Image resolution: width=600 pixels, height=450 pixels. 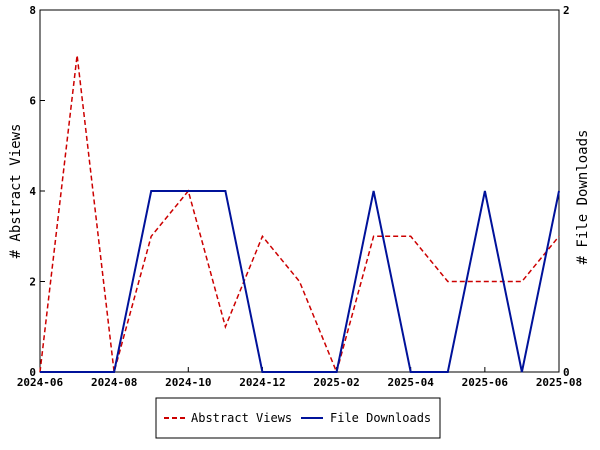 What do you see at coordinates (32, 191) in the screenshot?
I see `y-left-tick-label: 4` at bounding box center [32, 191].